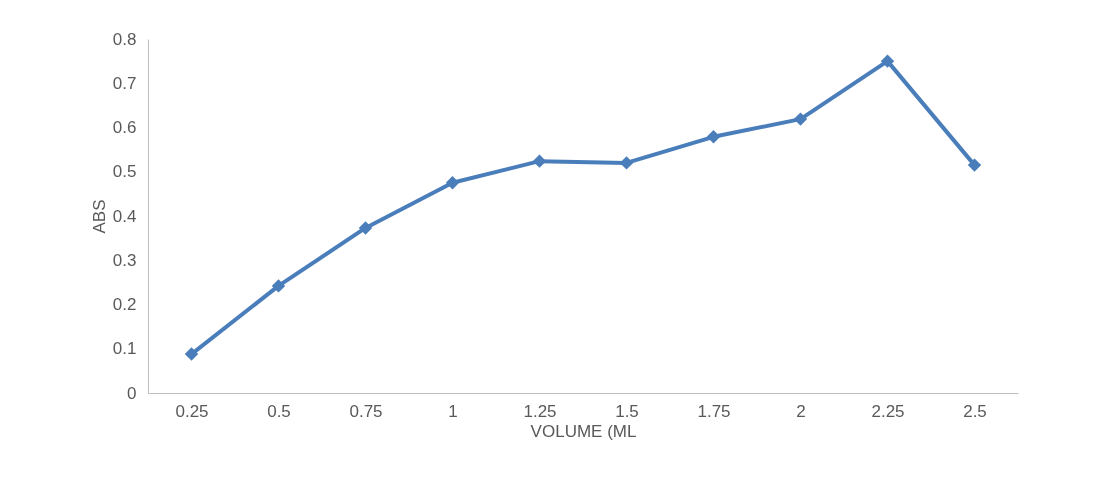 Image resolution: width=1096 pixels, height=499 pixels. What do you see at coordinates (279, 411) in the screenshot?
I see `x-tick-label: 0.5` at bounding box center [279, 411].